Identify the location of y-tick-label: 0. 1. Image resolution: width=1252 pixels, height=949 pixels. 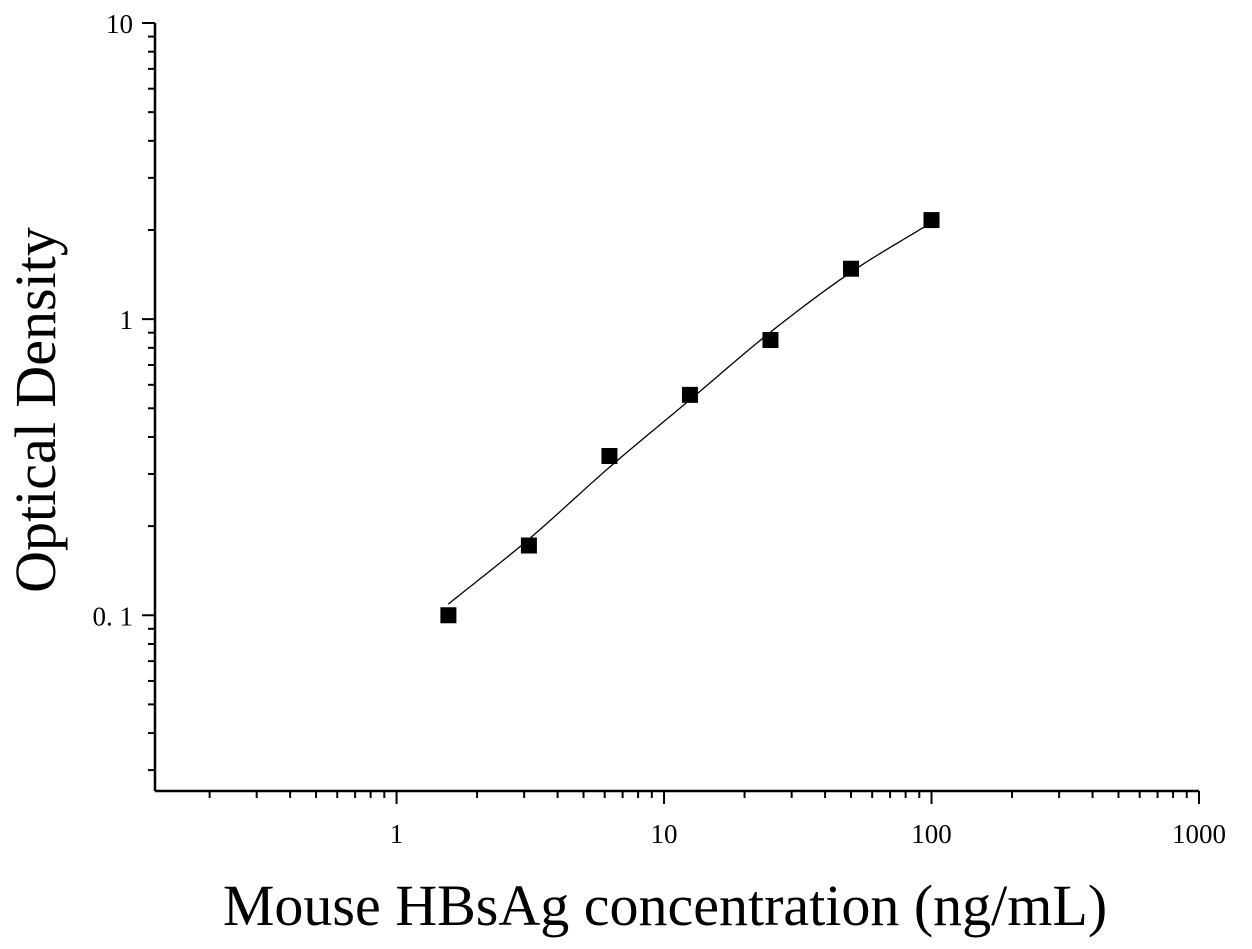
(113, 616).